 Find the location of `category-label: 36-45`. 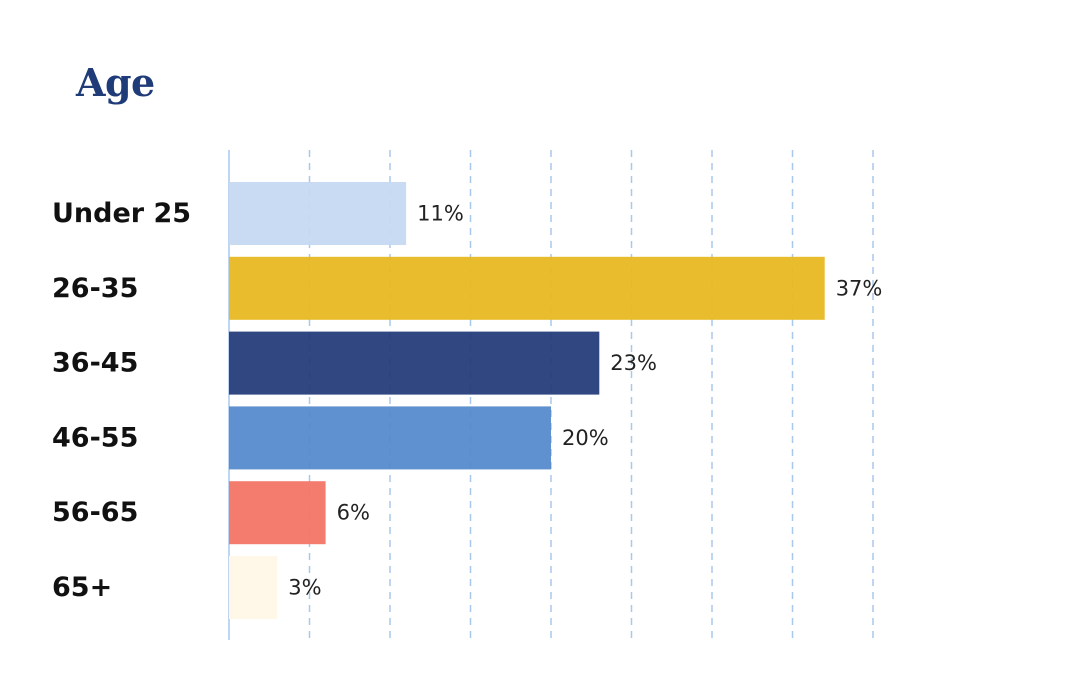

category-label: 36-45 is located at coordinates (95, 363).